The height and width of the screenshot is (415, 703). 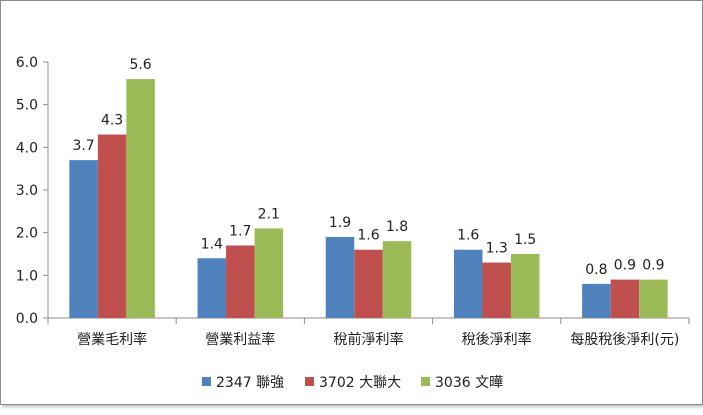 What do you see at coordinates (624, 340) in the screenshot?
I see `x-tick-label: 每股稅後淨利(元)` at bounding box center [624, 340].